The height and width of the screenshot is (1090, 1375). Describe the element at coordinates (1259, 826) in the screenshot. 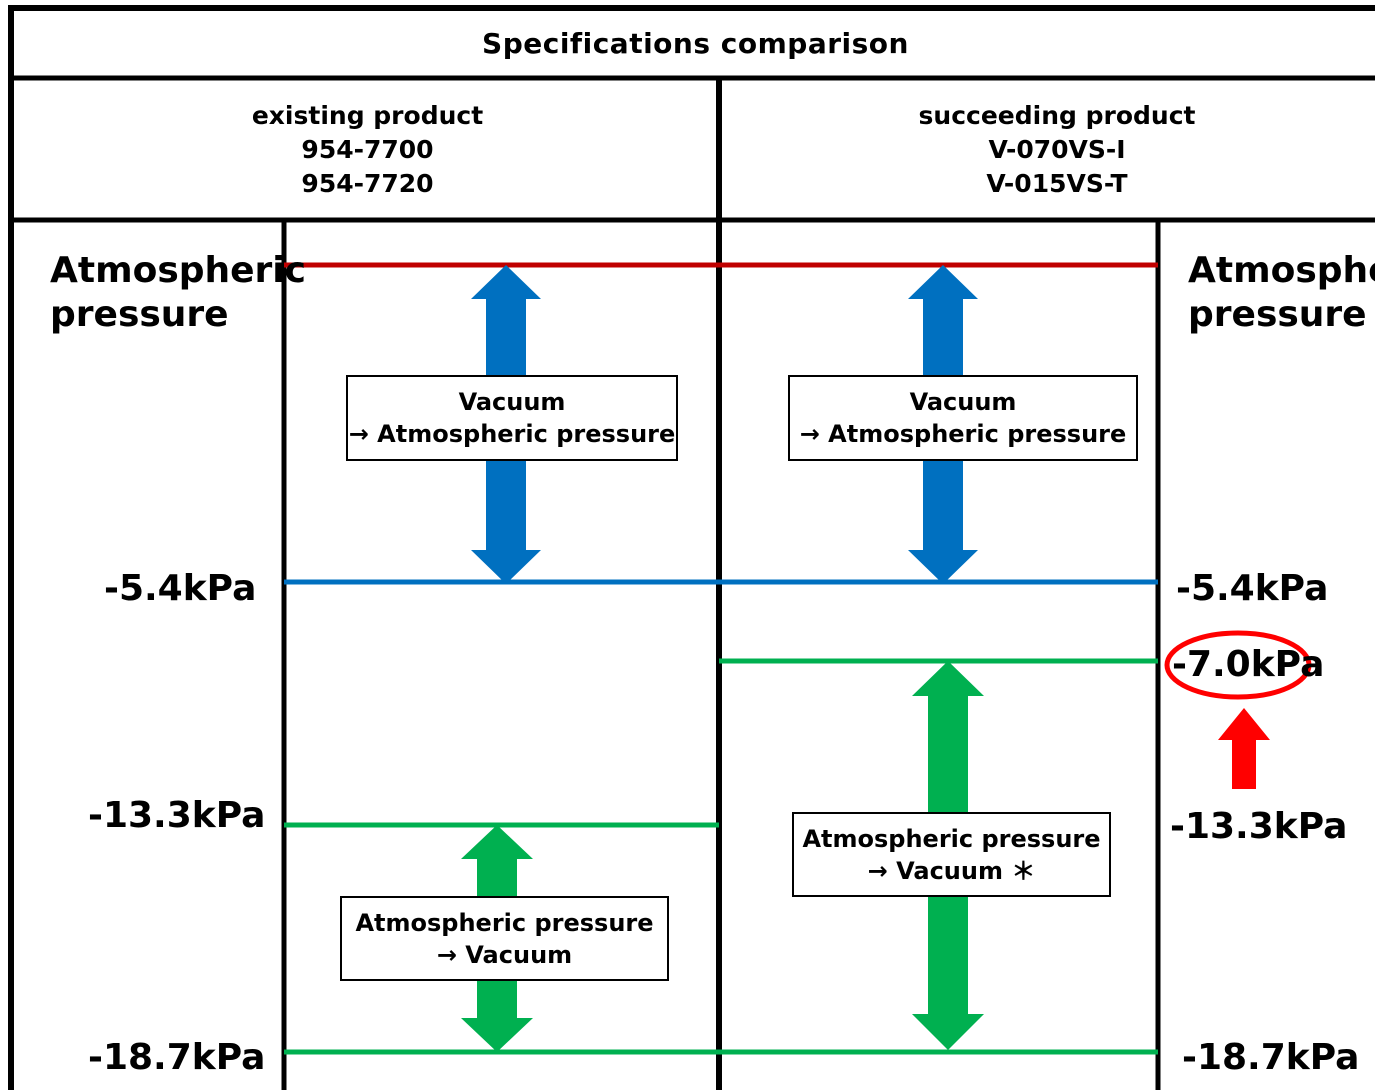

I see `right-label-13-3: -13.3kPa` at that location.